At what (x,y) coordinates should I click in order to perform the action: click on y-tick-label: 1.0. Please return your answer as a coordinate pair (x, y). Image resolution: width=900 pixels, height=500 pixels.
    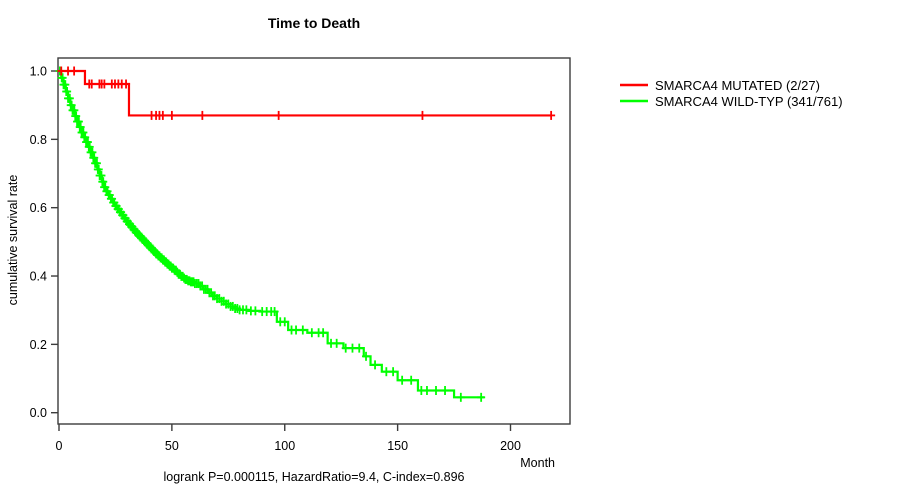
    Looking at the image, I should click on (38, 72).